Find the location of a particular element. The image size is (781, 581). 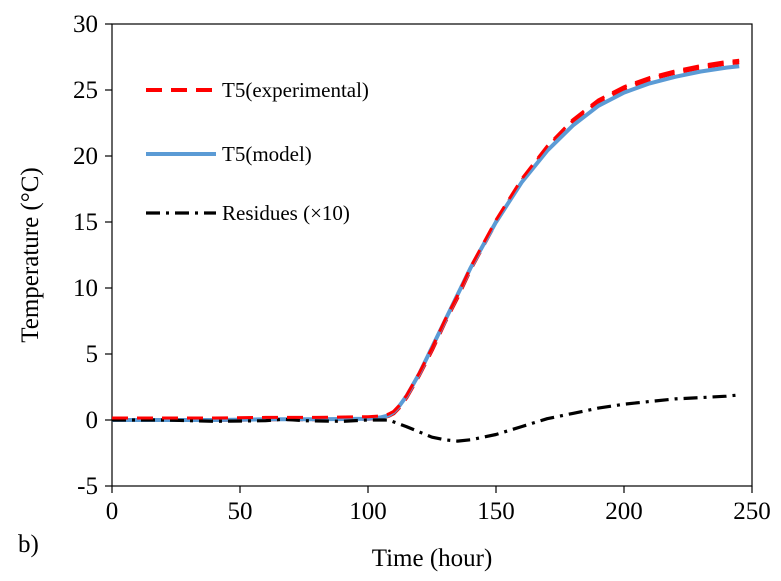

y-tick-label: 25 is located at coordinates (85, 90).